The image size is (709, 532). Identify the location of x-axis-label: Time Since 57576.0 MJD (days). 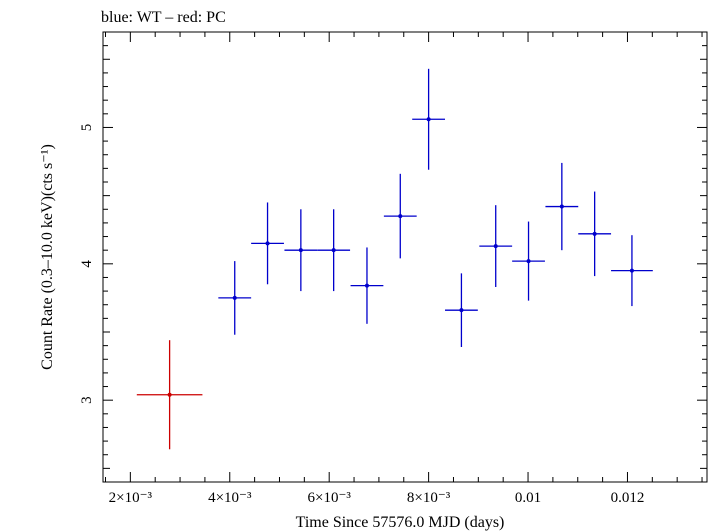
(400, 522).